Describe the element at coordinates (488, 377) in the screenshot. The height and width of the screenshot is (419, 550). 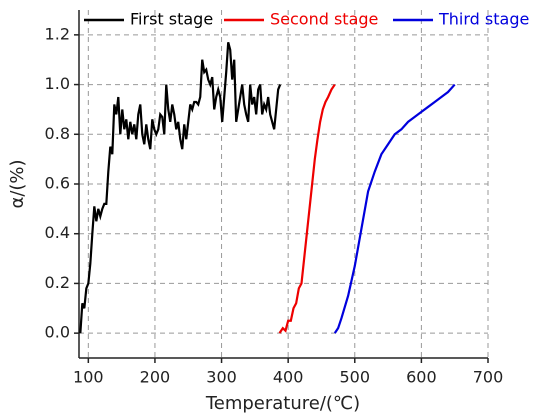
I see `x-tick-label: 700` at that location.